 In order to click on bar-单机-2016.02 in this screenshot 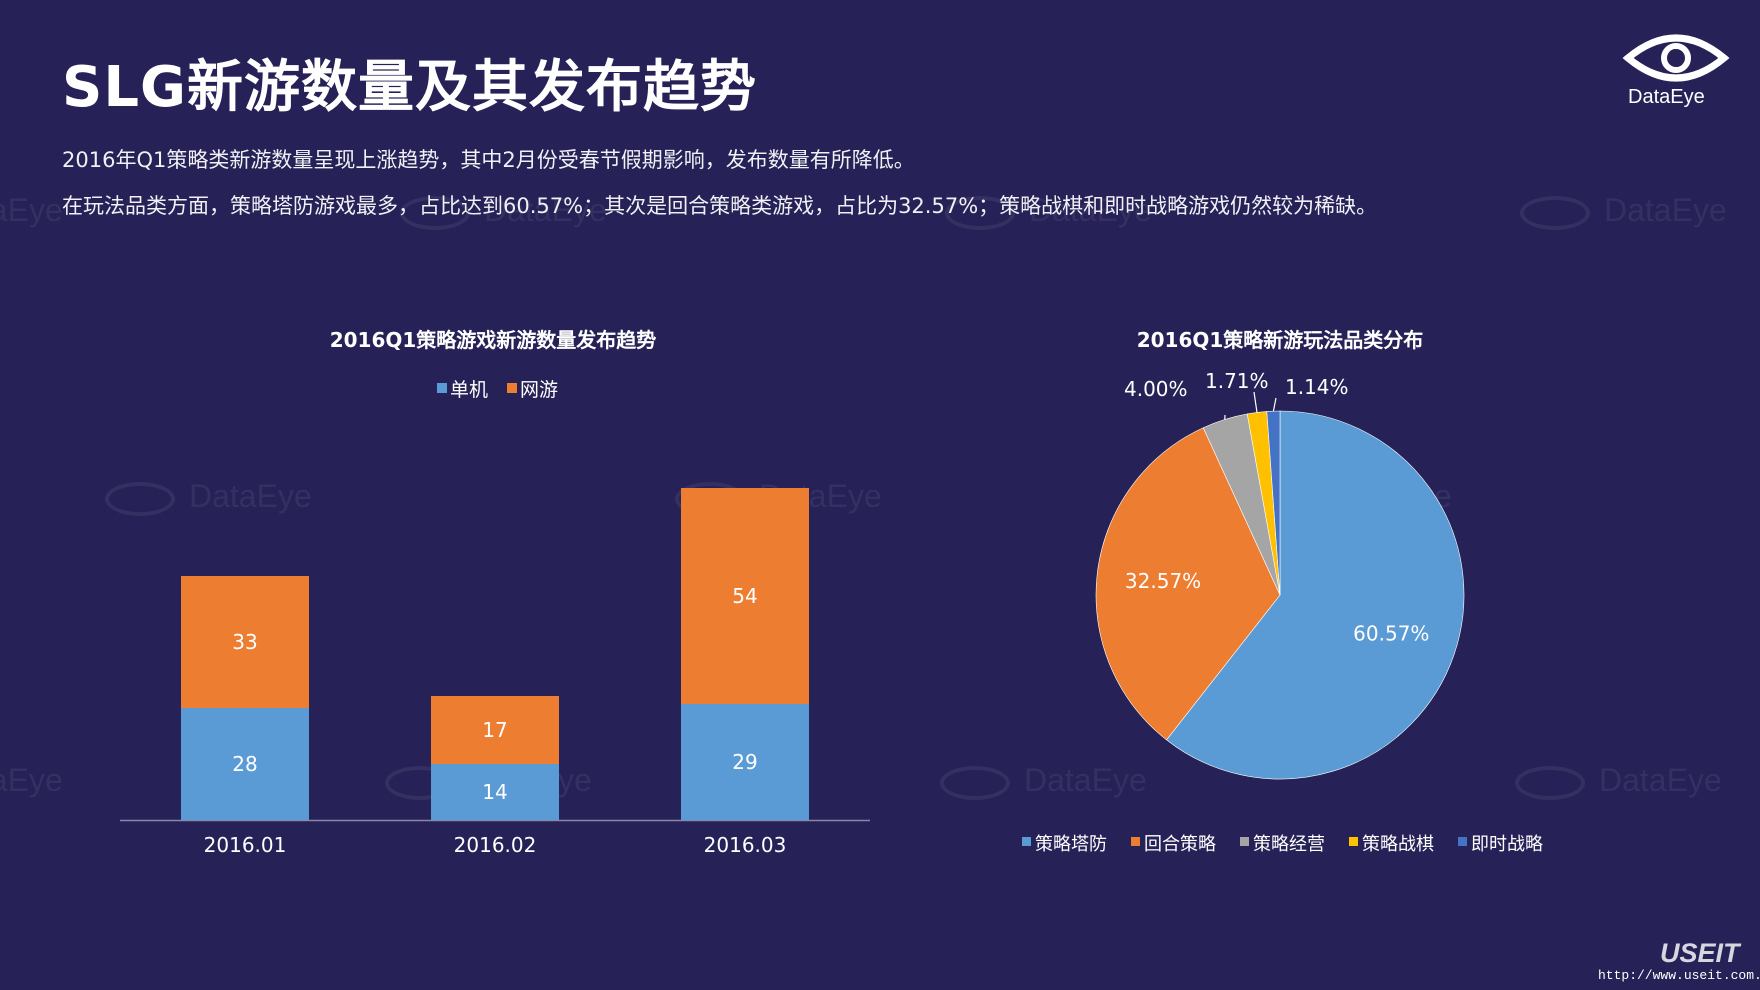, I will do `click(495, 792)`.